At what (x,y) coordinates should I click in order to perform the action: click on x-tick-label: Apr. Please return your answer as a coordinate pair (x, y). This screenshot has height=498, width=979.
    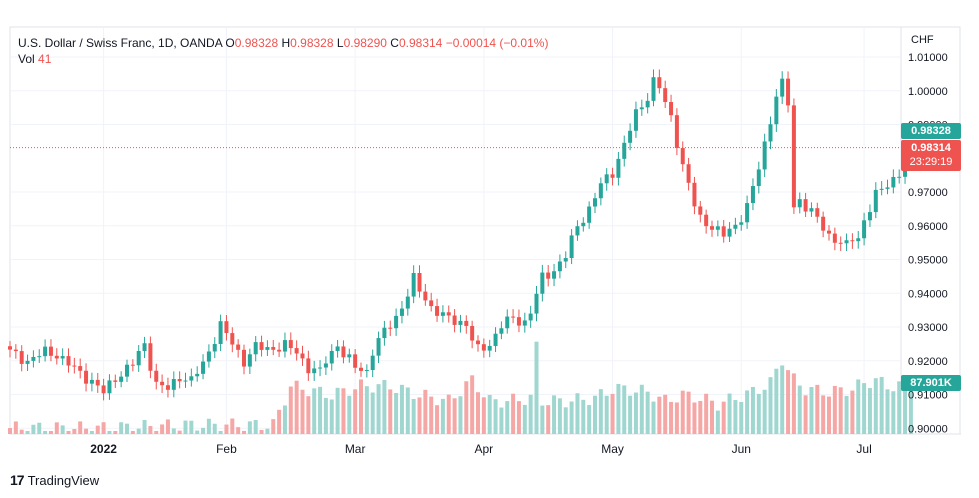
    Looking at the image, I should click on (484, 449).